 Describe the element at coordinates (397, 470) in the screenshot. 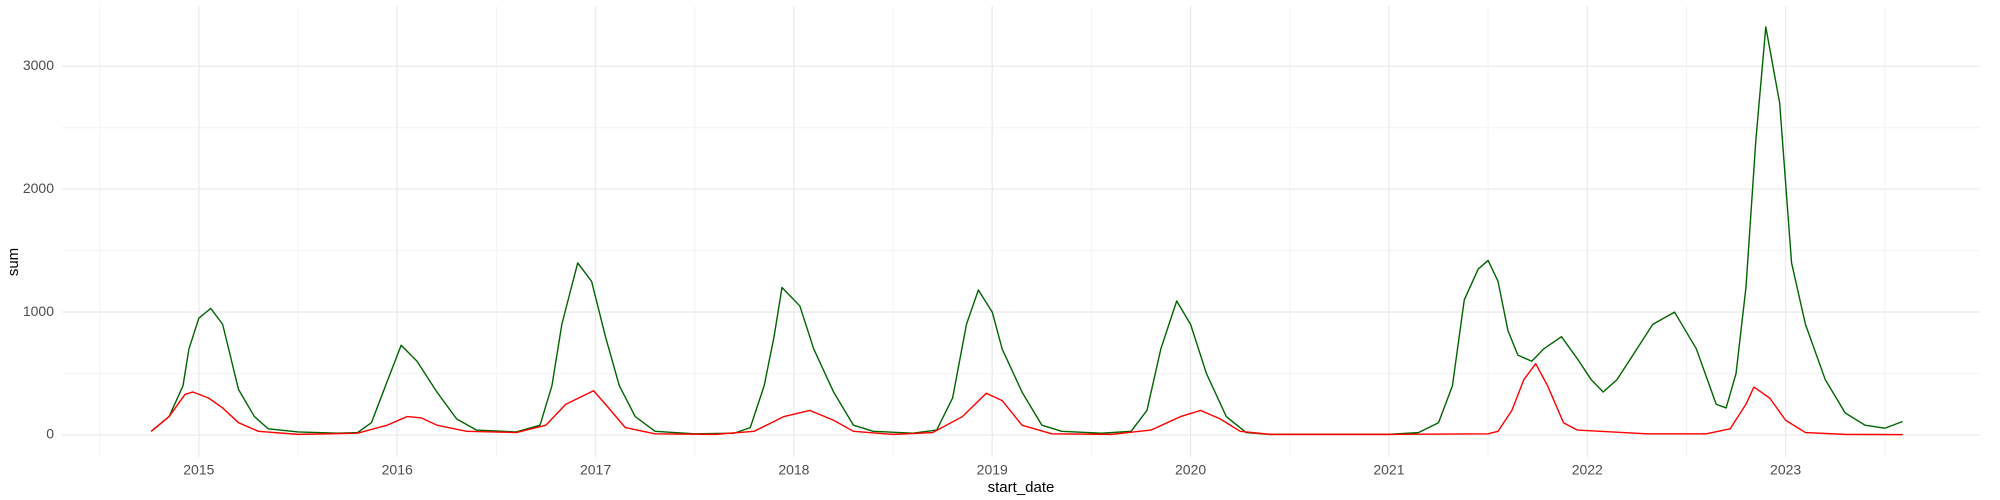

I see `x-tick-label: 2016` at that location.